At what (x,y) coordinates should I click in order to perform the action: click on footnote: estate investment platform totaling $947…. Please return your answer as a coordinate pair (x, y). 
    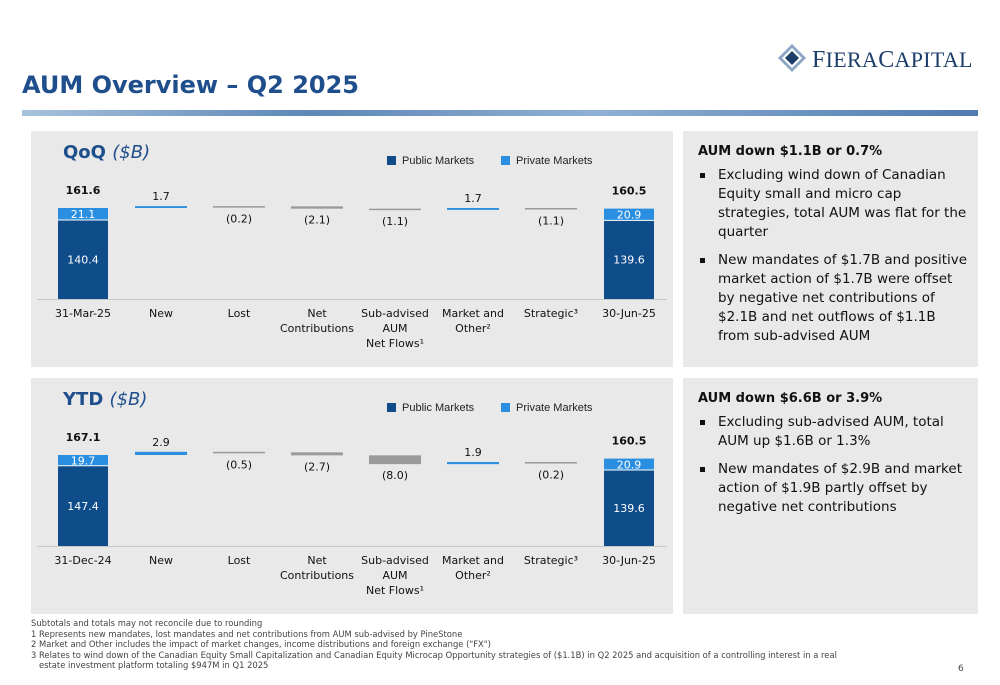
    Looking at the image, I should click on (150, 665).